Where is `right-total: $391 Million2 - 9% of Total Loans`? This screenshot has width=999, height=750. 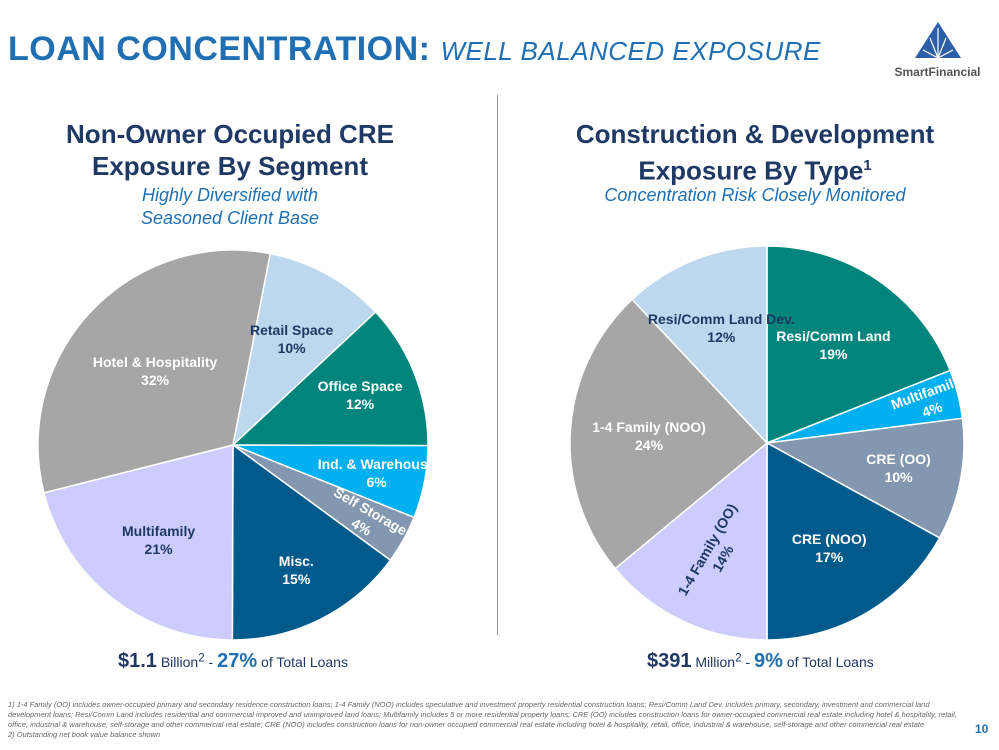
right-total: $391 Million2 - 9% of Total Loans is located at coordinates (760, 661).